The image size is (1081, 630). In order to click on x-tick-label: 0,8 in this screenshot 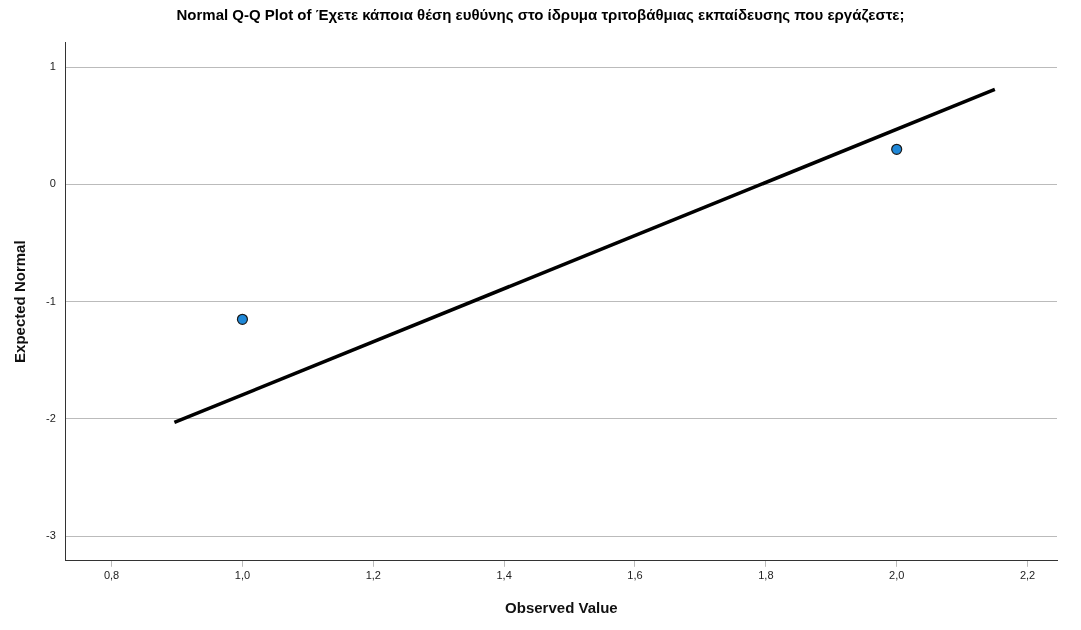, I will do `click(111, 575)`.